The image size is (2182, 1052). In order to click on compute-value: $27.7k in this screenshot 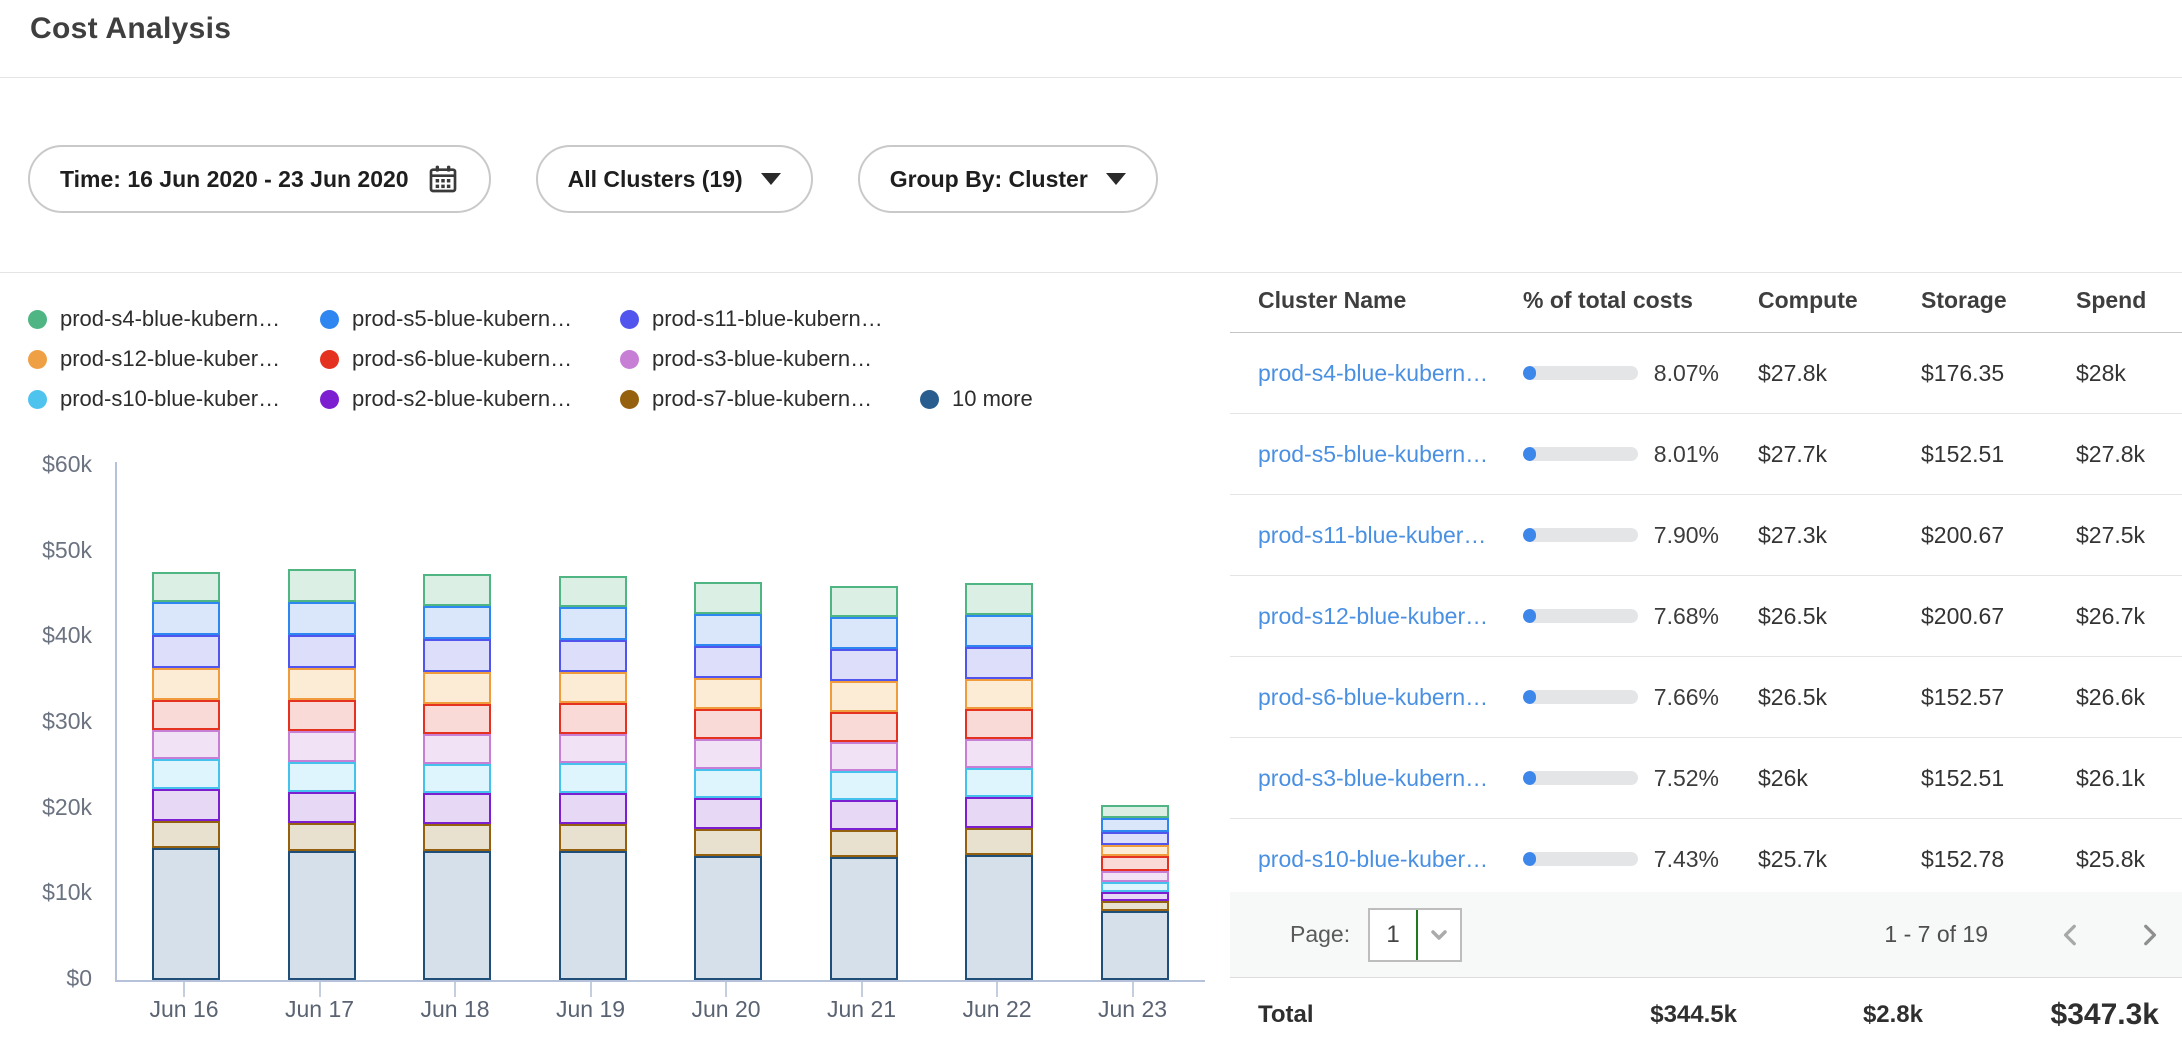, I will do `click(1793, 453)`.